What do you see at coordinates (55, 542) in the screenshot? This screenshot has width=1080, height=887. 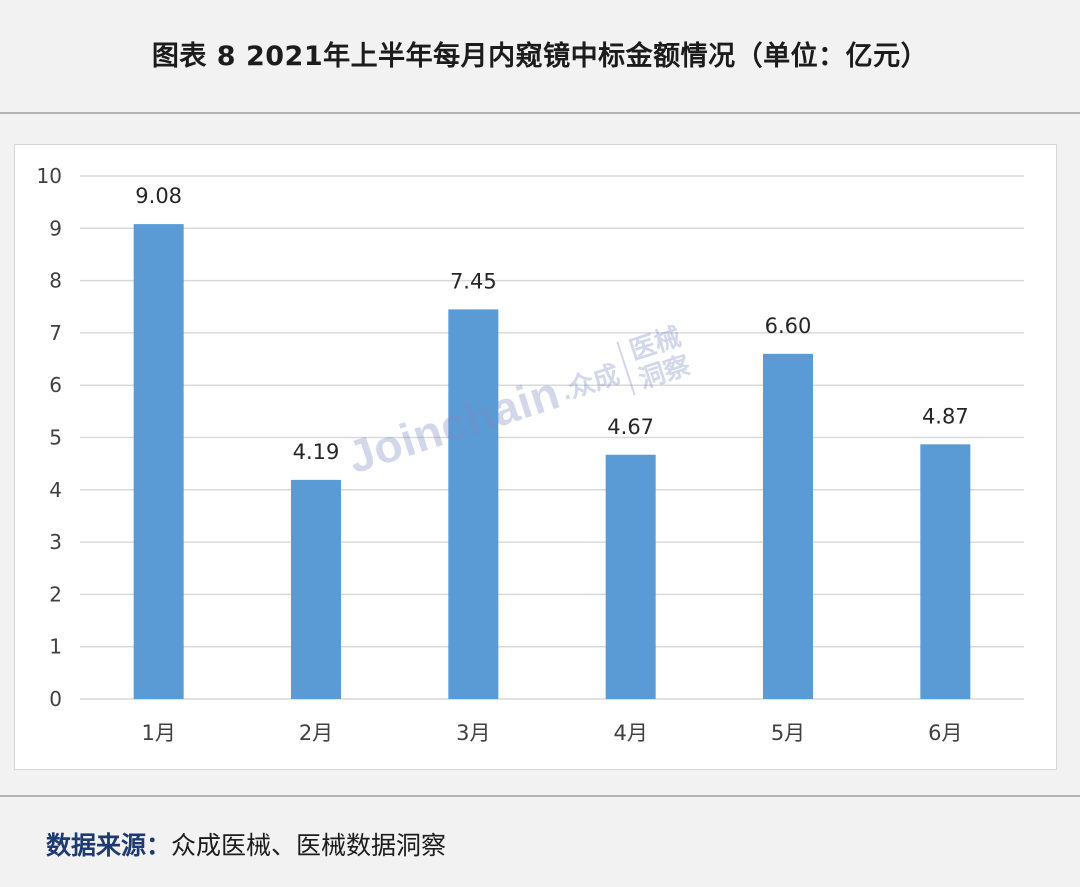 I see `y-tick-label: 3` at bounding box center [55, 542].